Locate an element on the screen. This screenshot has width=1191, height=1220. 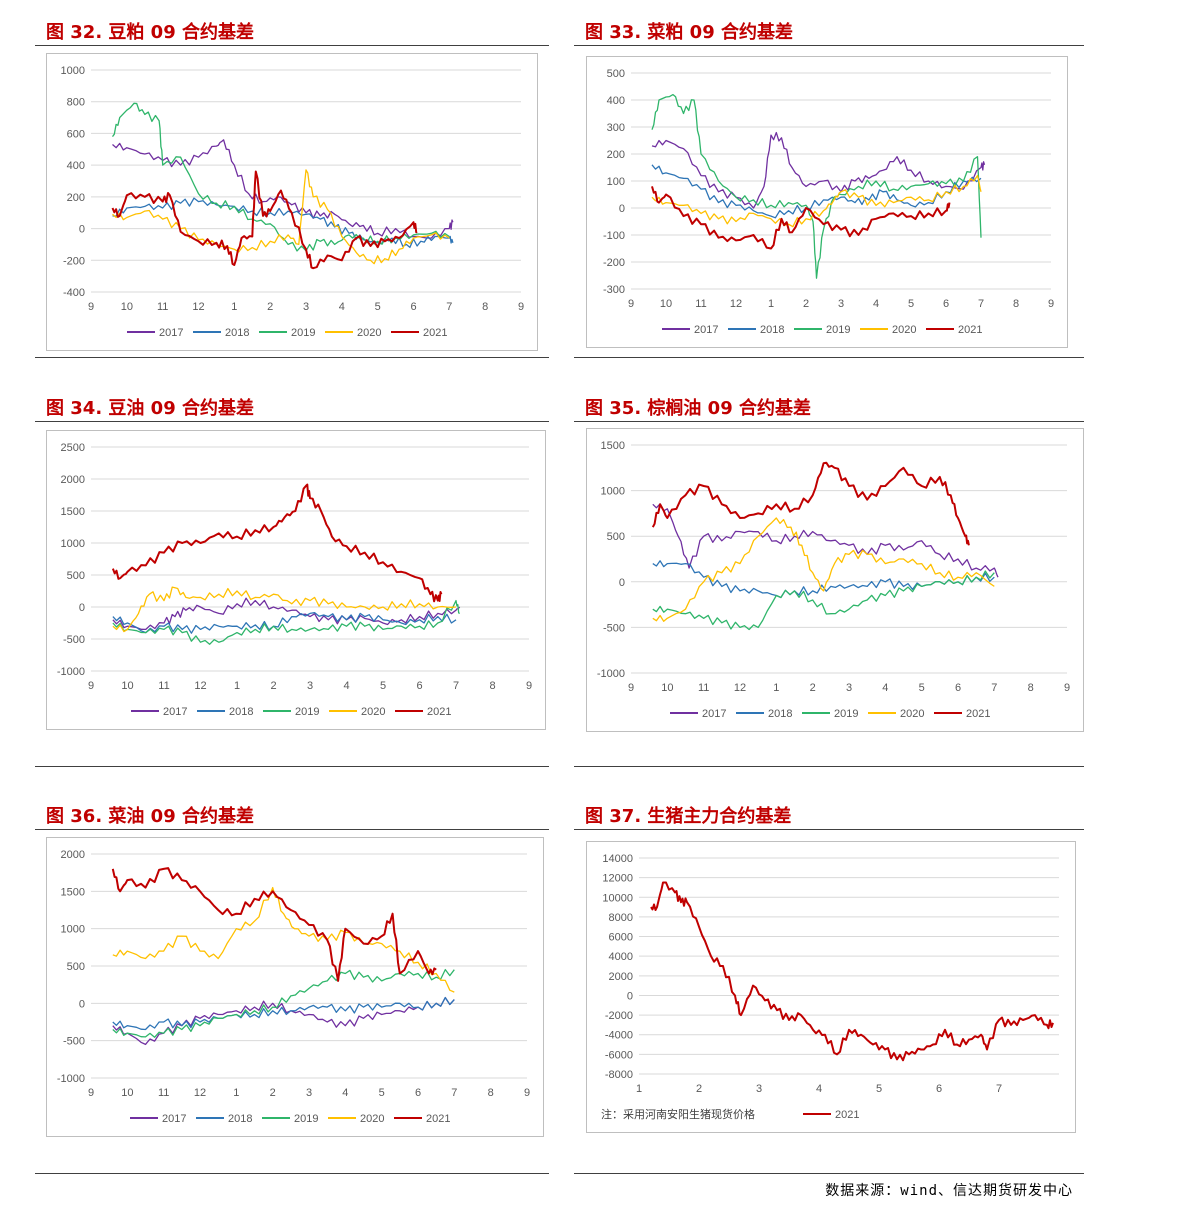
y-tick-label: -500 is located at coordinates (74, 1042).